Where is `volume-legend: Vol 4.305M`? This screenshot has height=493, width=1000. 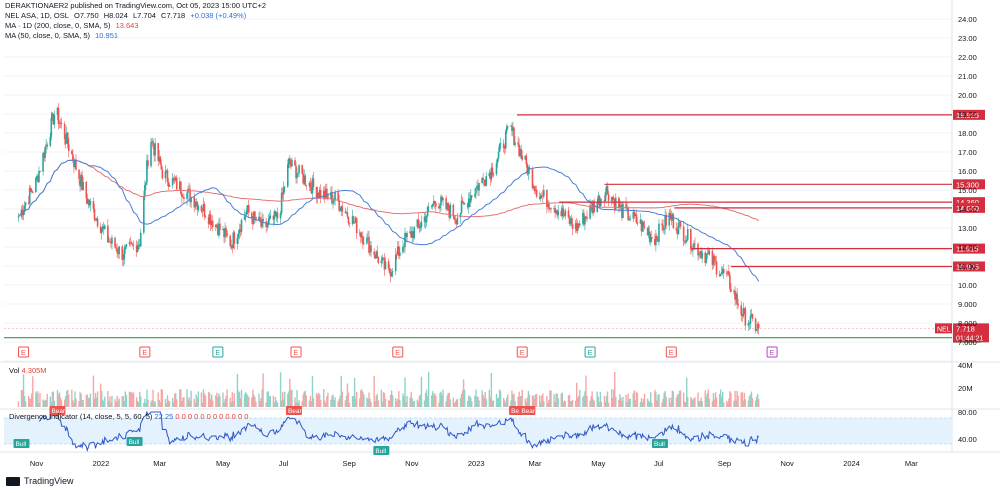
volume-legend: Vol 4.305M is located at coordinates (28, 370).